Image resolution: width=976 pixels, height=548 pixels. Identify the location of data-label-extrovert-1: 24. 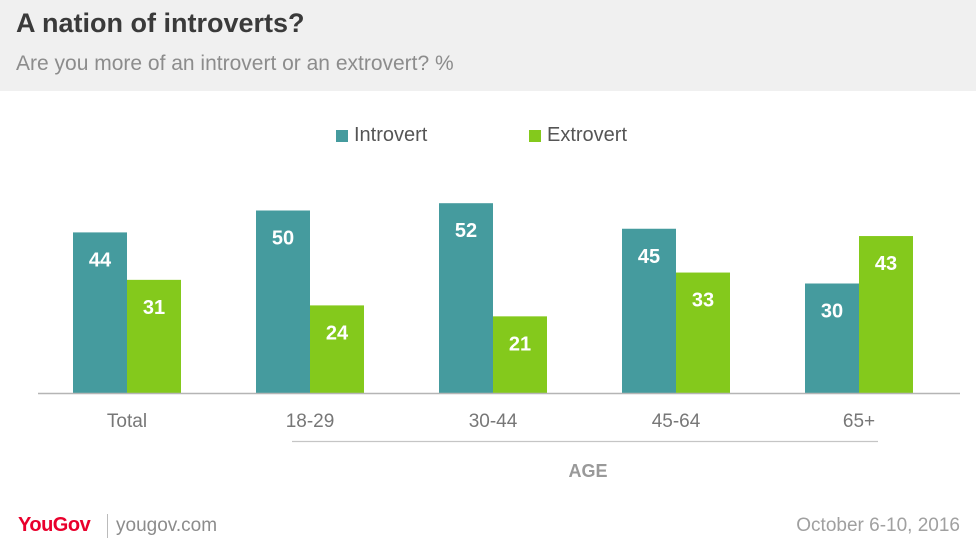
(337, 333).